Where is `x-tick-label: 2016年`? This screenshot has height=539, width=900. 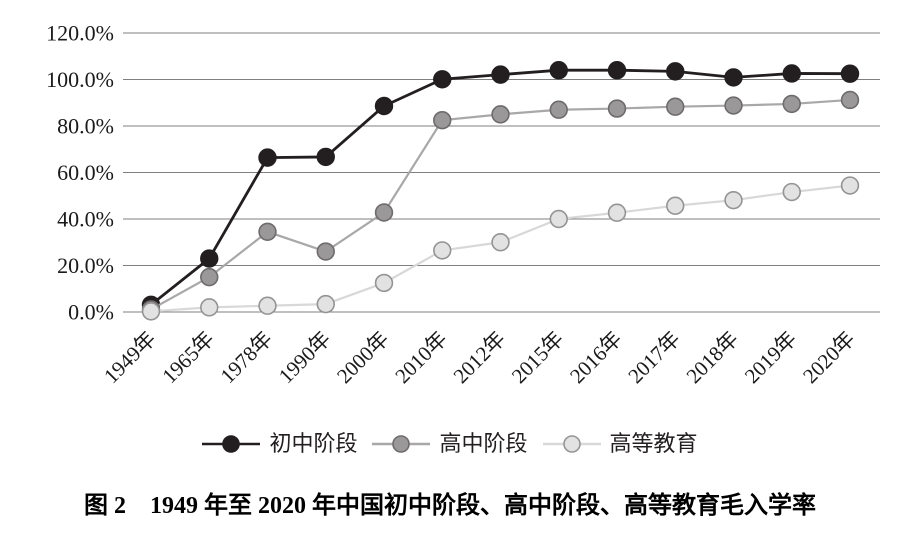
x-tick-label: 2016年 is located at coordinates (596, 358).